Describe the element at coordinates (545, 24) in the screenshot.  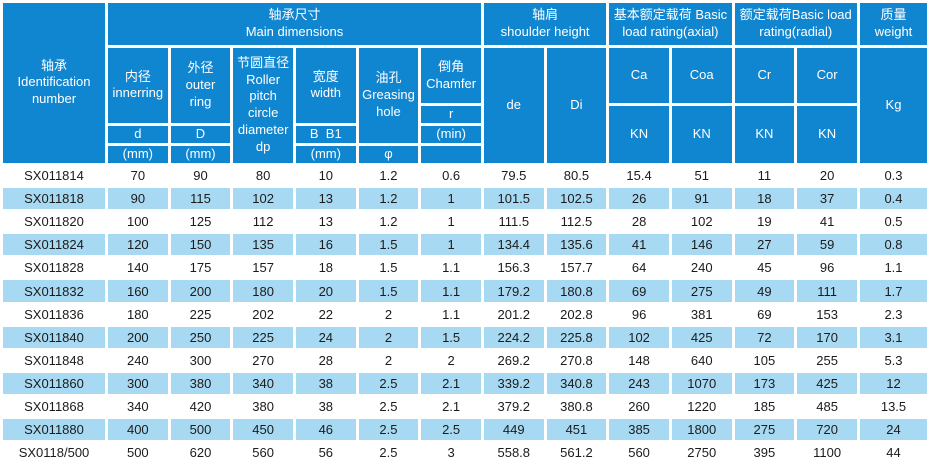
I see `header-shoulder-height: 轴肩 shoulder height` at that location.